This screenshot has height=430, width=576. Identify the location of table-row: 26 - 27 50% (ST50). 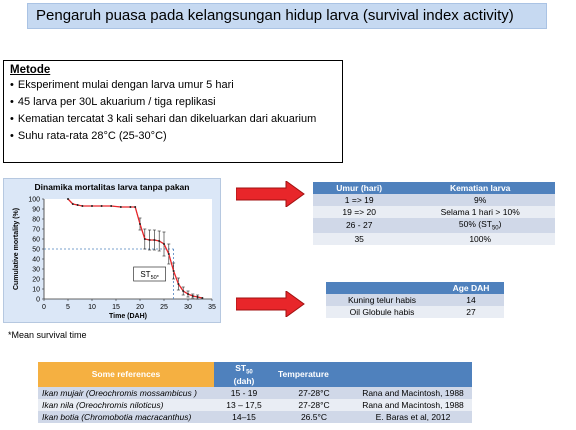
(434, 225).